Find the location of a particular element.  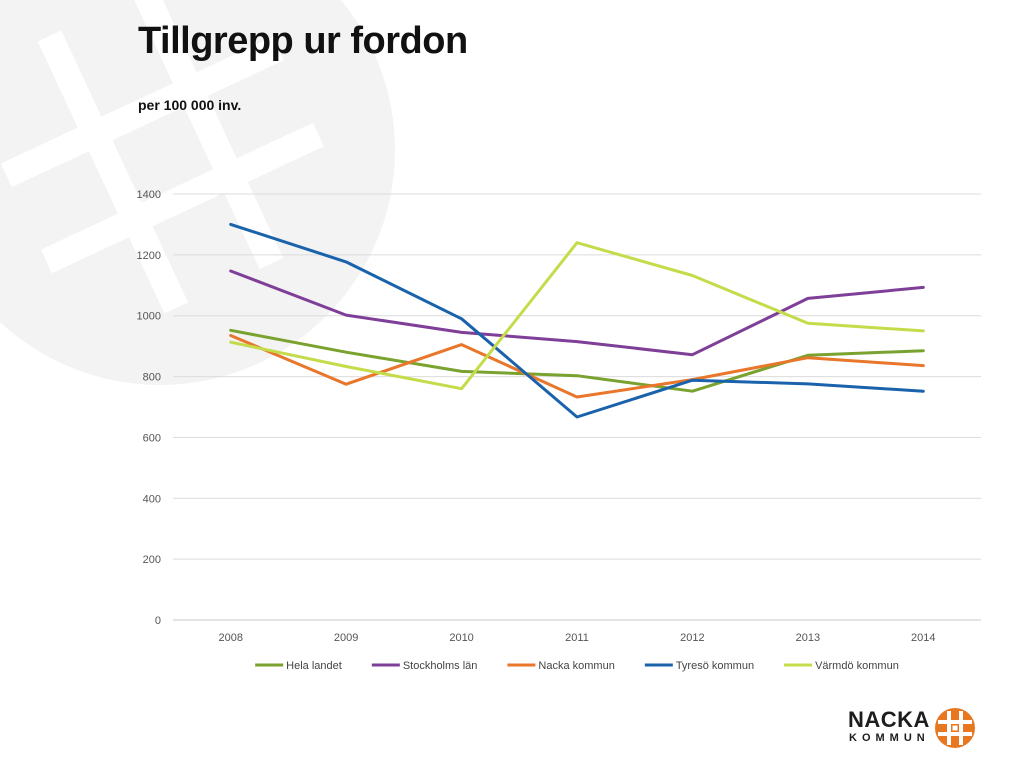

slide-title: Tillgrepp ur fordon is located at coordinates (303, 41).